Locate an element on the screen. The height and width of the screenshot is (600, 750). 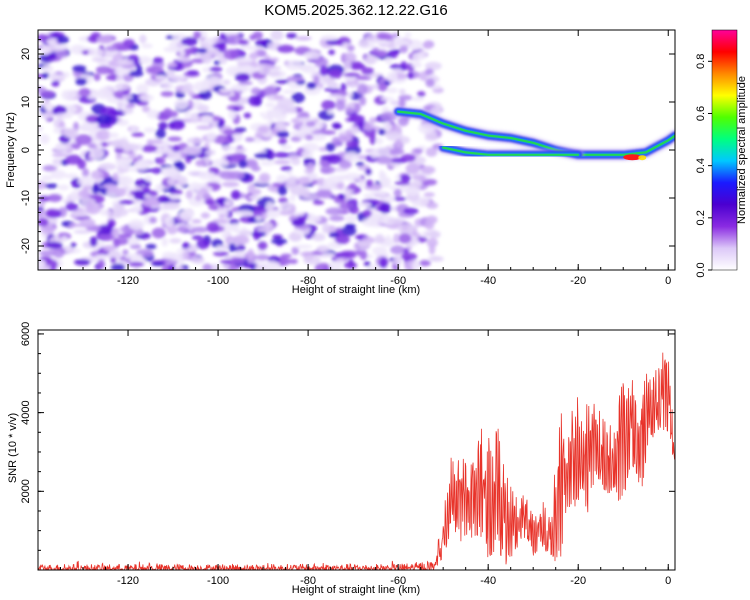
colorbar-bar is located at coordinates (724, 150).